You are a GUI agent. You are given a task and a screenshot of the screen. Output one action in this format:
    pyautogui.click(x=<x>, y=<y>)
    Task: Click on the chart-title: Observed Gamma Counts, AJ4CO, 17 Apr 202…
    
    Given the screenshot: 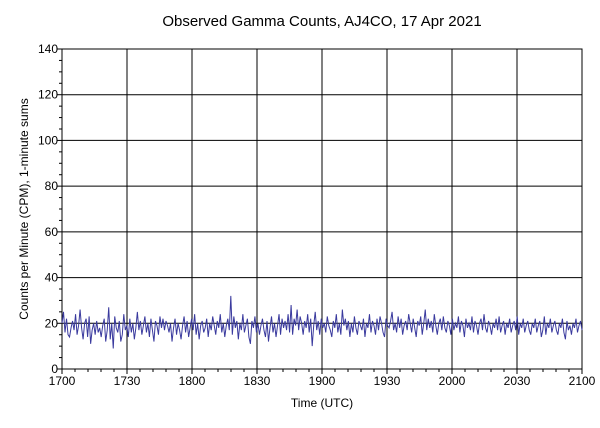 What is the action you would take?
    pyautogui.click(x=321, y=21)
    